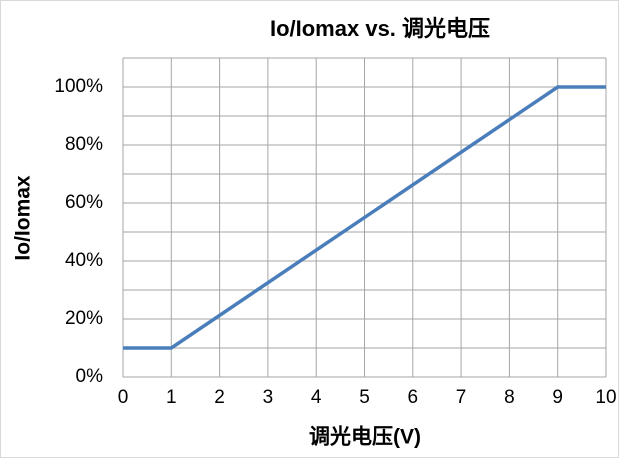 Image resolution: width=619 pixels, height=458 pixels. I want to click on x-tick-label: 8, so click(509, 397).